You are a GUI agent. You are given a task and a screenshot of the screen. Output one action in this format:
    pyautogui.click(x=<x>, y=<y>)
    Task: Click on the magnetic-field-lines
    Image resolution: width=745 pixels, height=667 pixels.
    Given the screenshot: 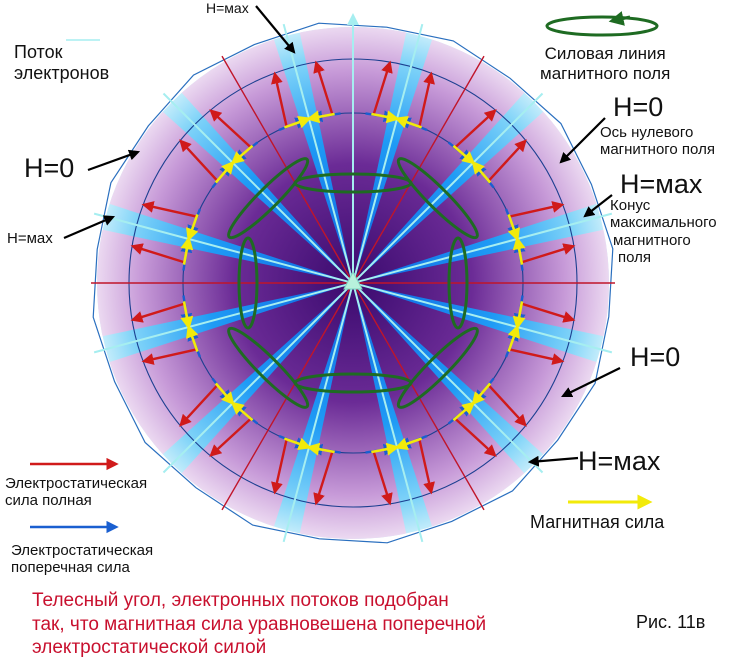 What is the action you would take?
    pyautogui.click(x=353, y=283)
    